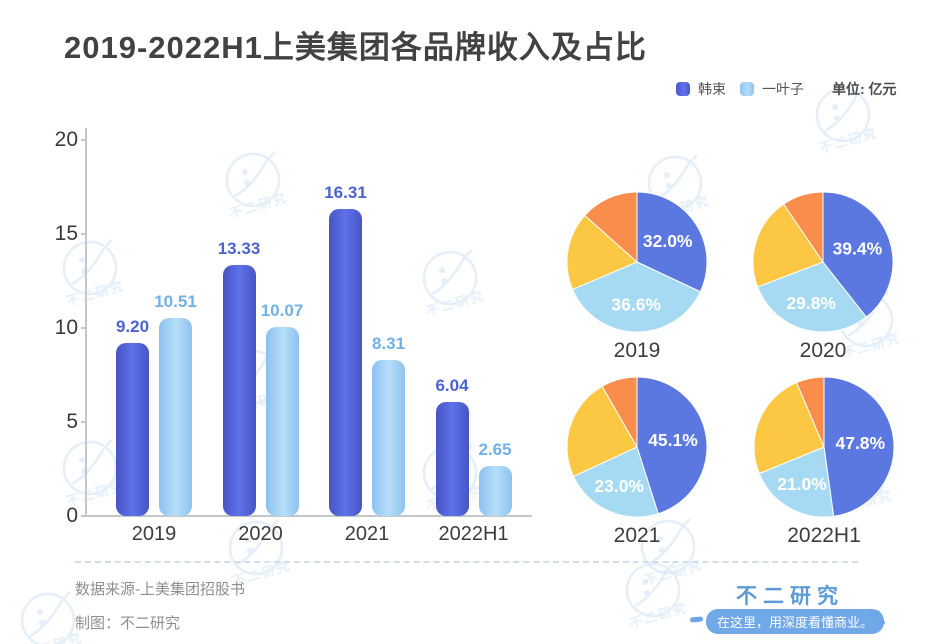 Image resolution: width=940 pixels, height=644 pixels. Describe the element at coordinates (811, 303) in the screenshot. I see `pie-slice-label-yiyezi-2020: 29.8%` at that location.